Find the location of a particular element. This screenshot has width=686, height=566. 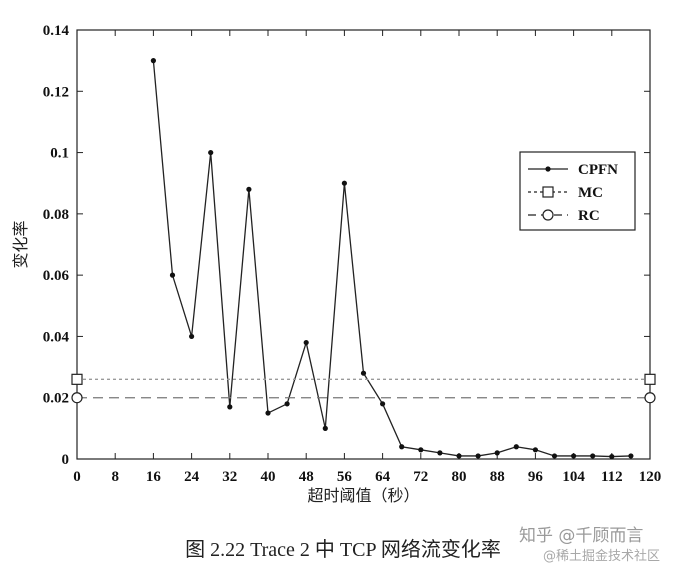

legend-marker-mc is located at coordinates (548, 192).